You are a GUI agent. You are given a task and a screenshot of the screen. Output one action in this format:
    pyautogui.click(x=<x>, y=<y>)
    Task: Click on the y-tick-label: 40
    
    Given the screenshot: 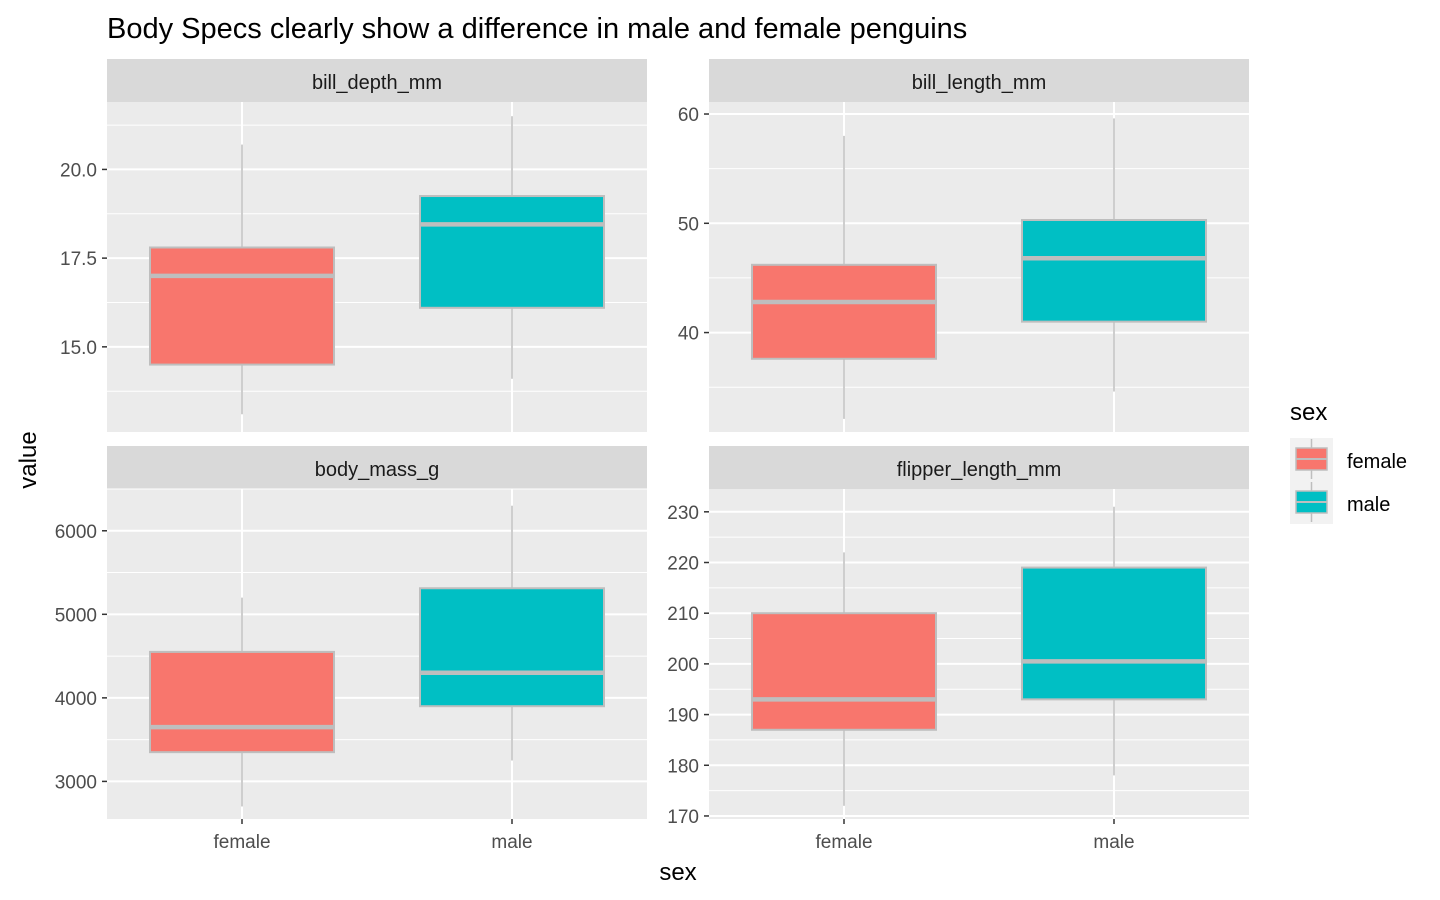 What is the action you would take?
    pyautogui.click(x=688, y=334)
    